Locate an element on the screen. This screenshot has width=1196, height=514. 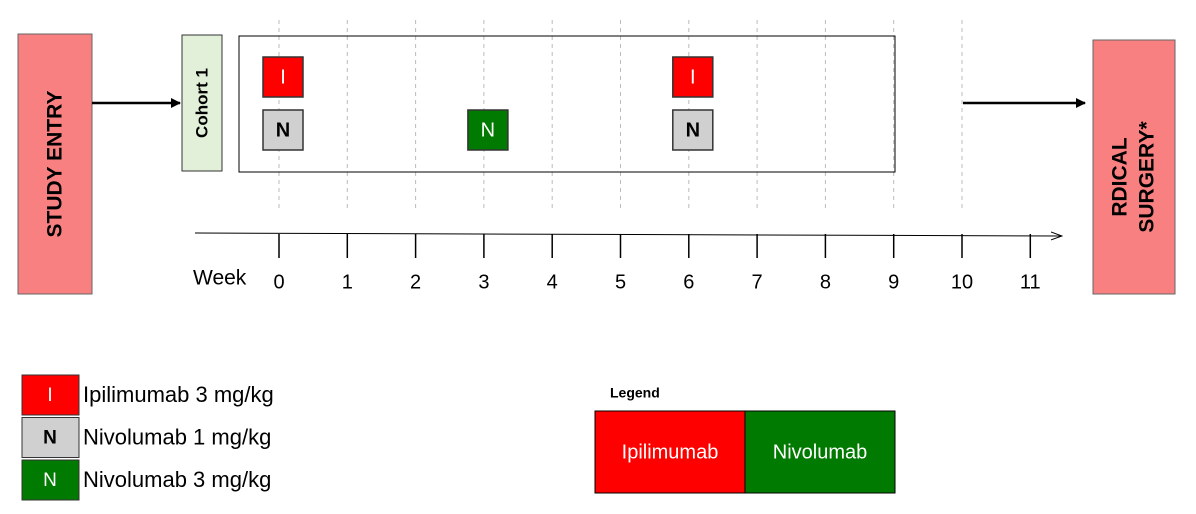
week-label: 0 is located at coordinates (278, 282).